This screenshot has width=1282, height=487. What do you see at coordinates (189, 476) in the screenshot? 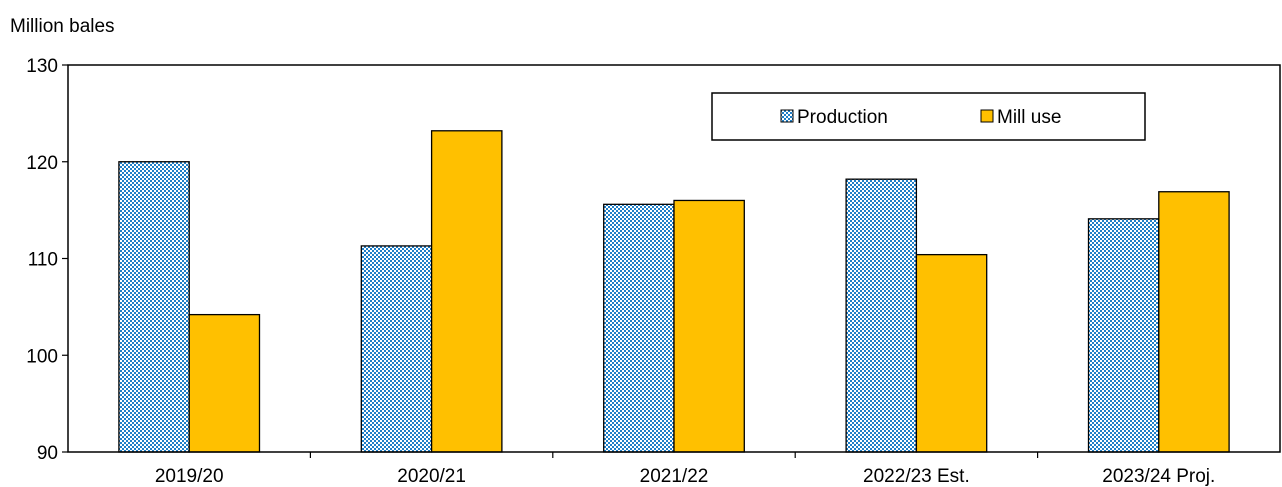
I see `x-tick-label: 2019/20` at bounding box center [189, 476].